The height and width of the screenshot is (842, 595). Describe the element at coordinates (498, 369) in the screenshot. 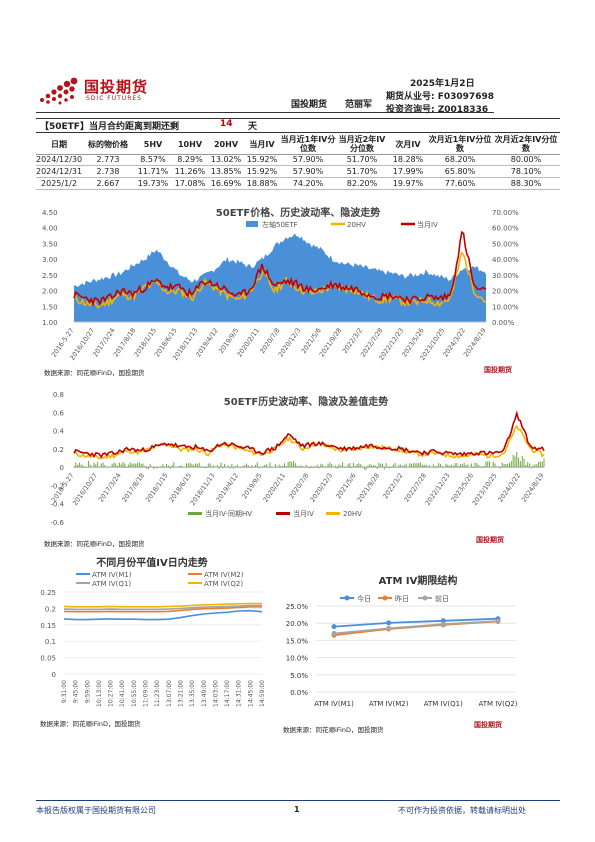

I see `chart1-logo-text: 国投期货` at that location.